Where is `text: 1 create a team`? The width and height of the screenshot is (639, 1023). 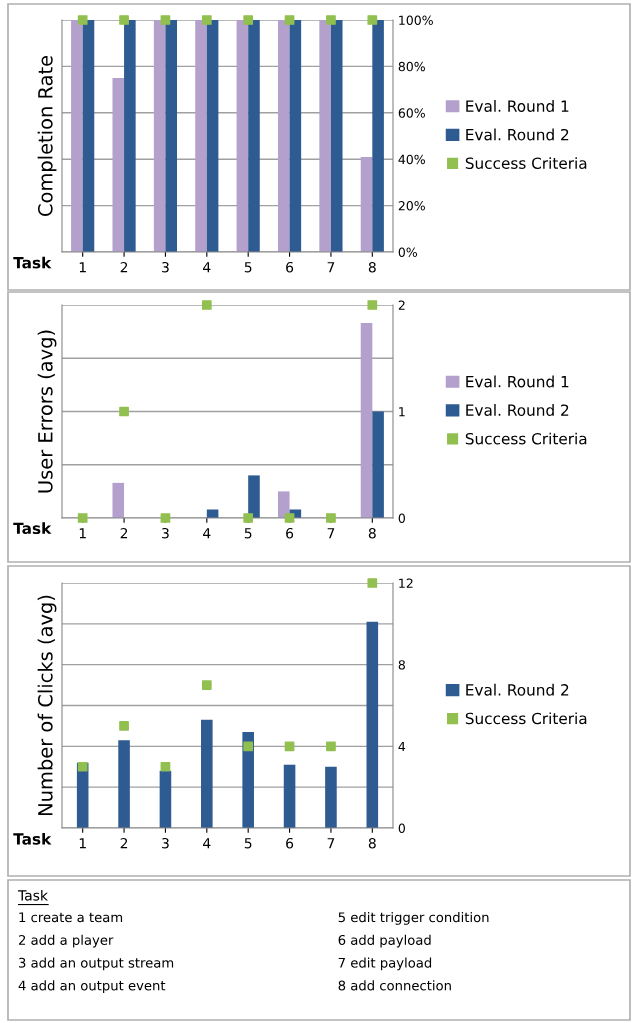
text: 1 create a team is located at coordinates (71, 917).